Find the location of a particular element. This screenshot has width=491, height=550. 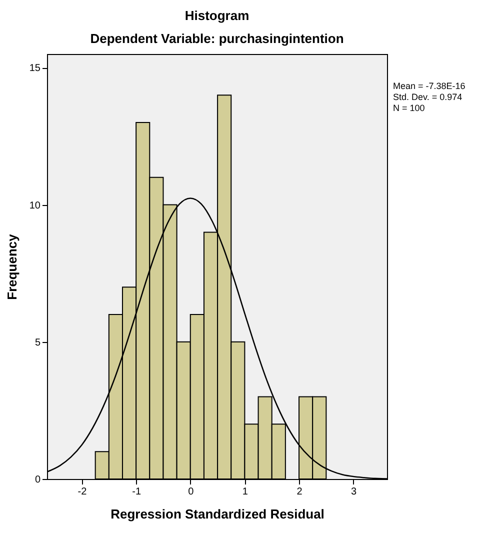

x-tick-label: 1 is located at coordinates (245, 492).